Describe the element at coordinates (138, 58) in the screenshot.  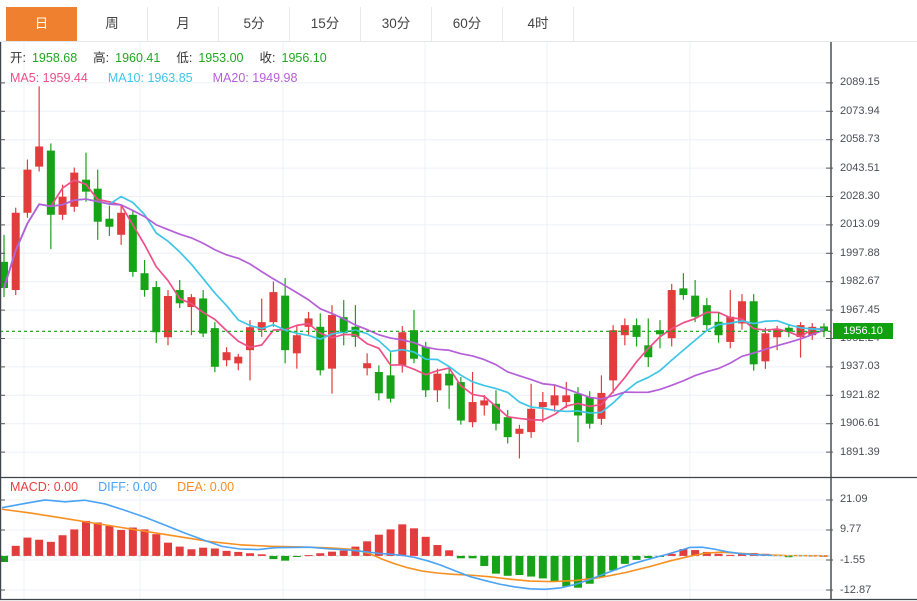
I see `ohlc-value: 1960.41` at that location.